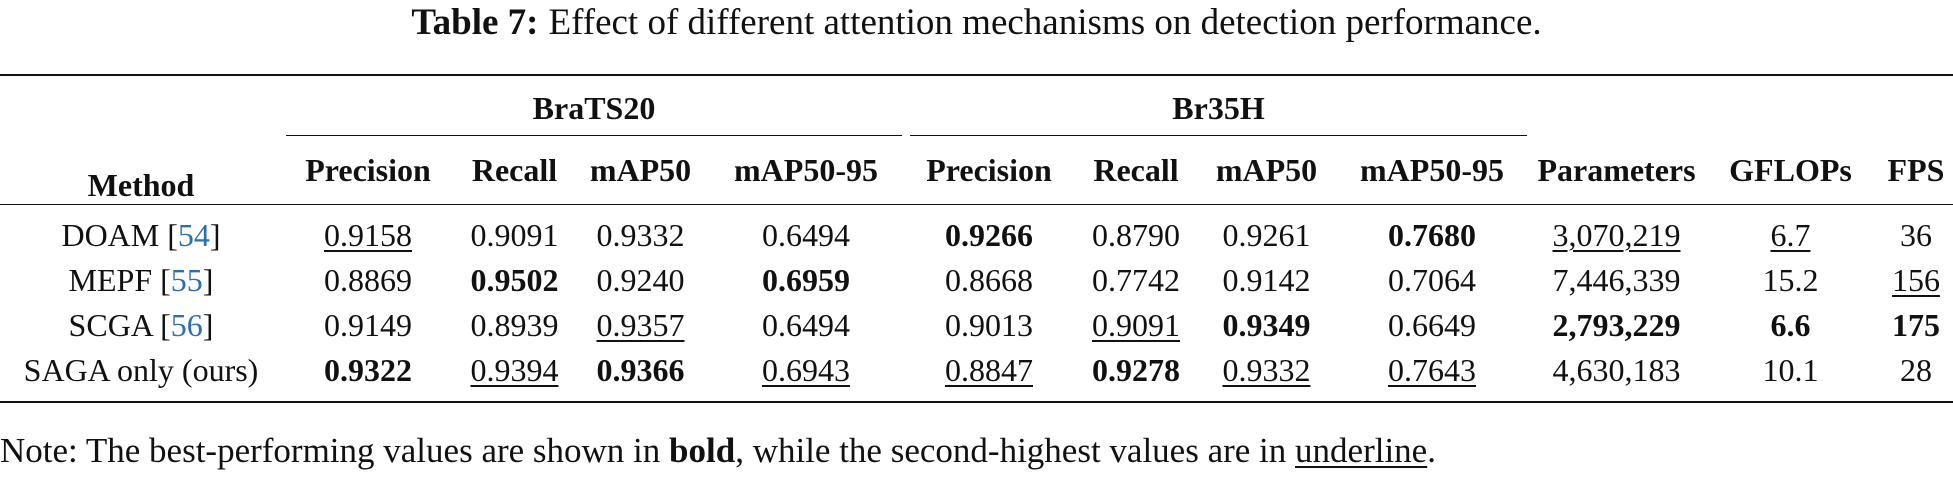 Image resolution: width=1953 pixels, height=479 pixels. I want to click on value: 175, so click(1916, 325).